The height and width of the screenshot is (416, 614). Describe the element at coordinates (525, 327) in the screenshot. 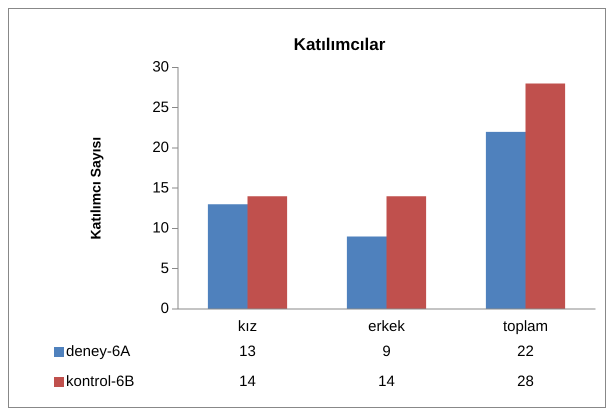

I see `x-tick-label: toplam` at that location.